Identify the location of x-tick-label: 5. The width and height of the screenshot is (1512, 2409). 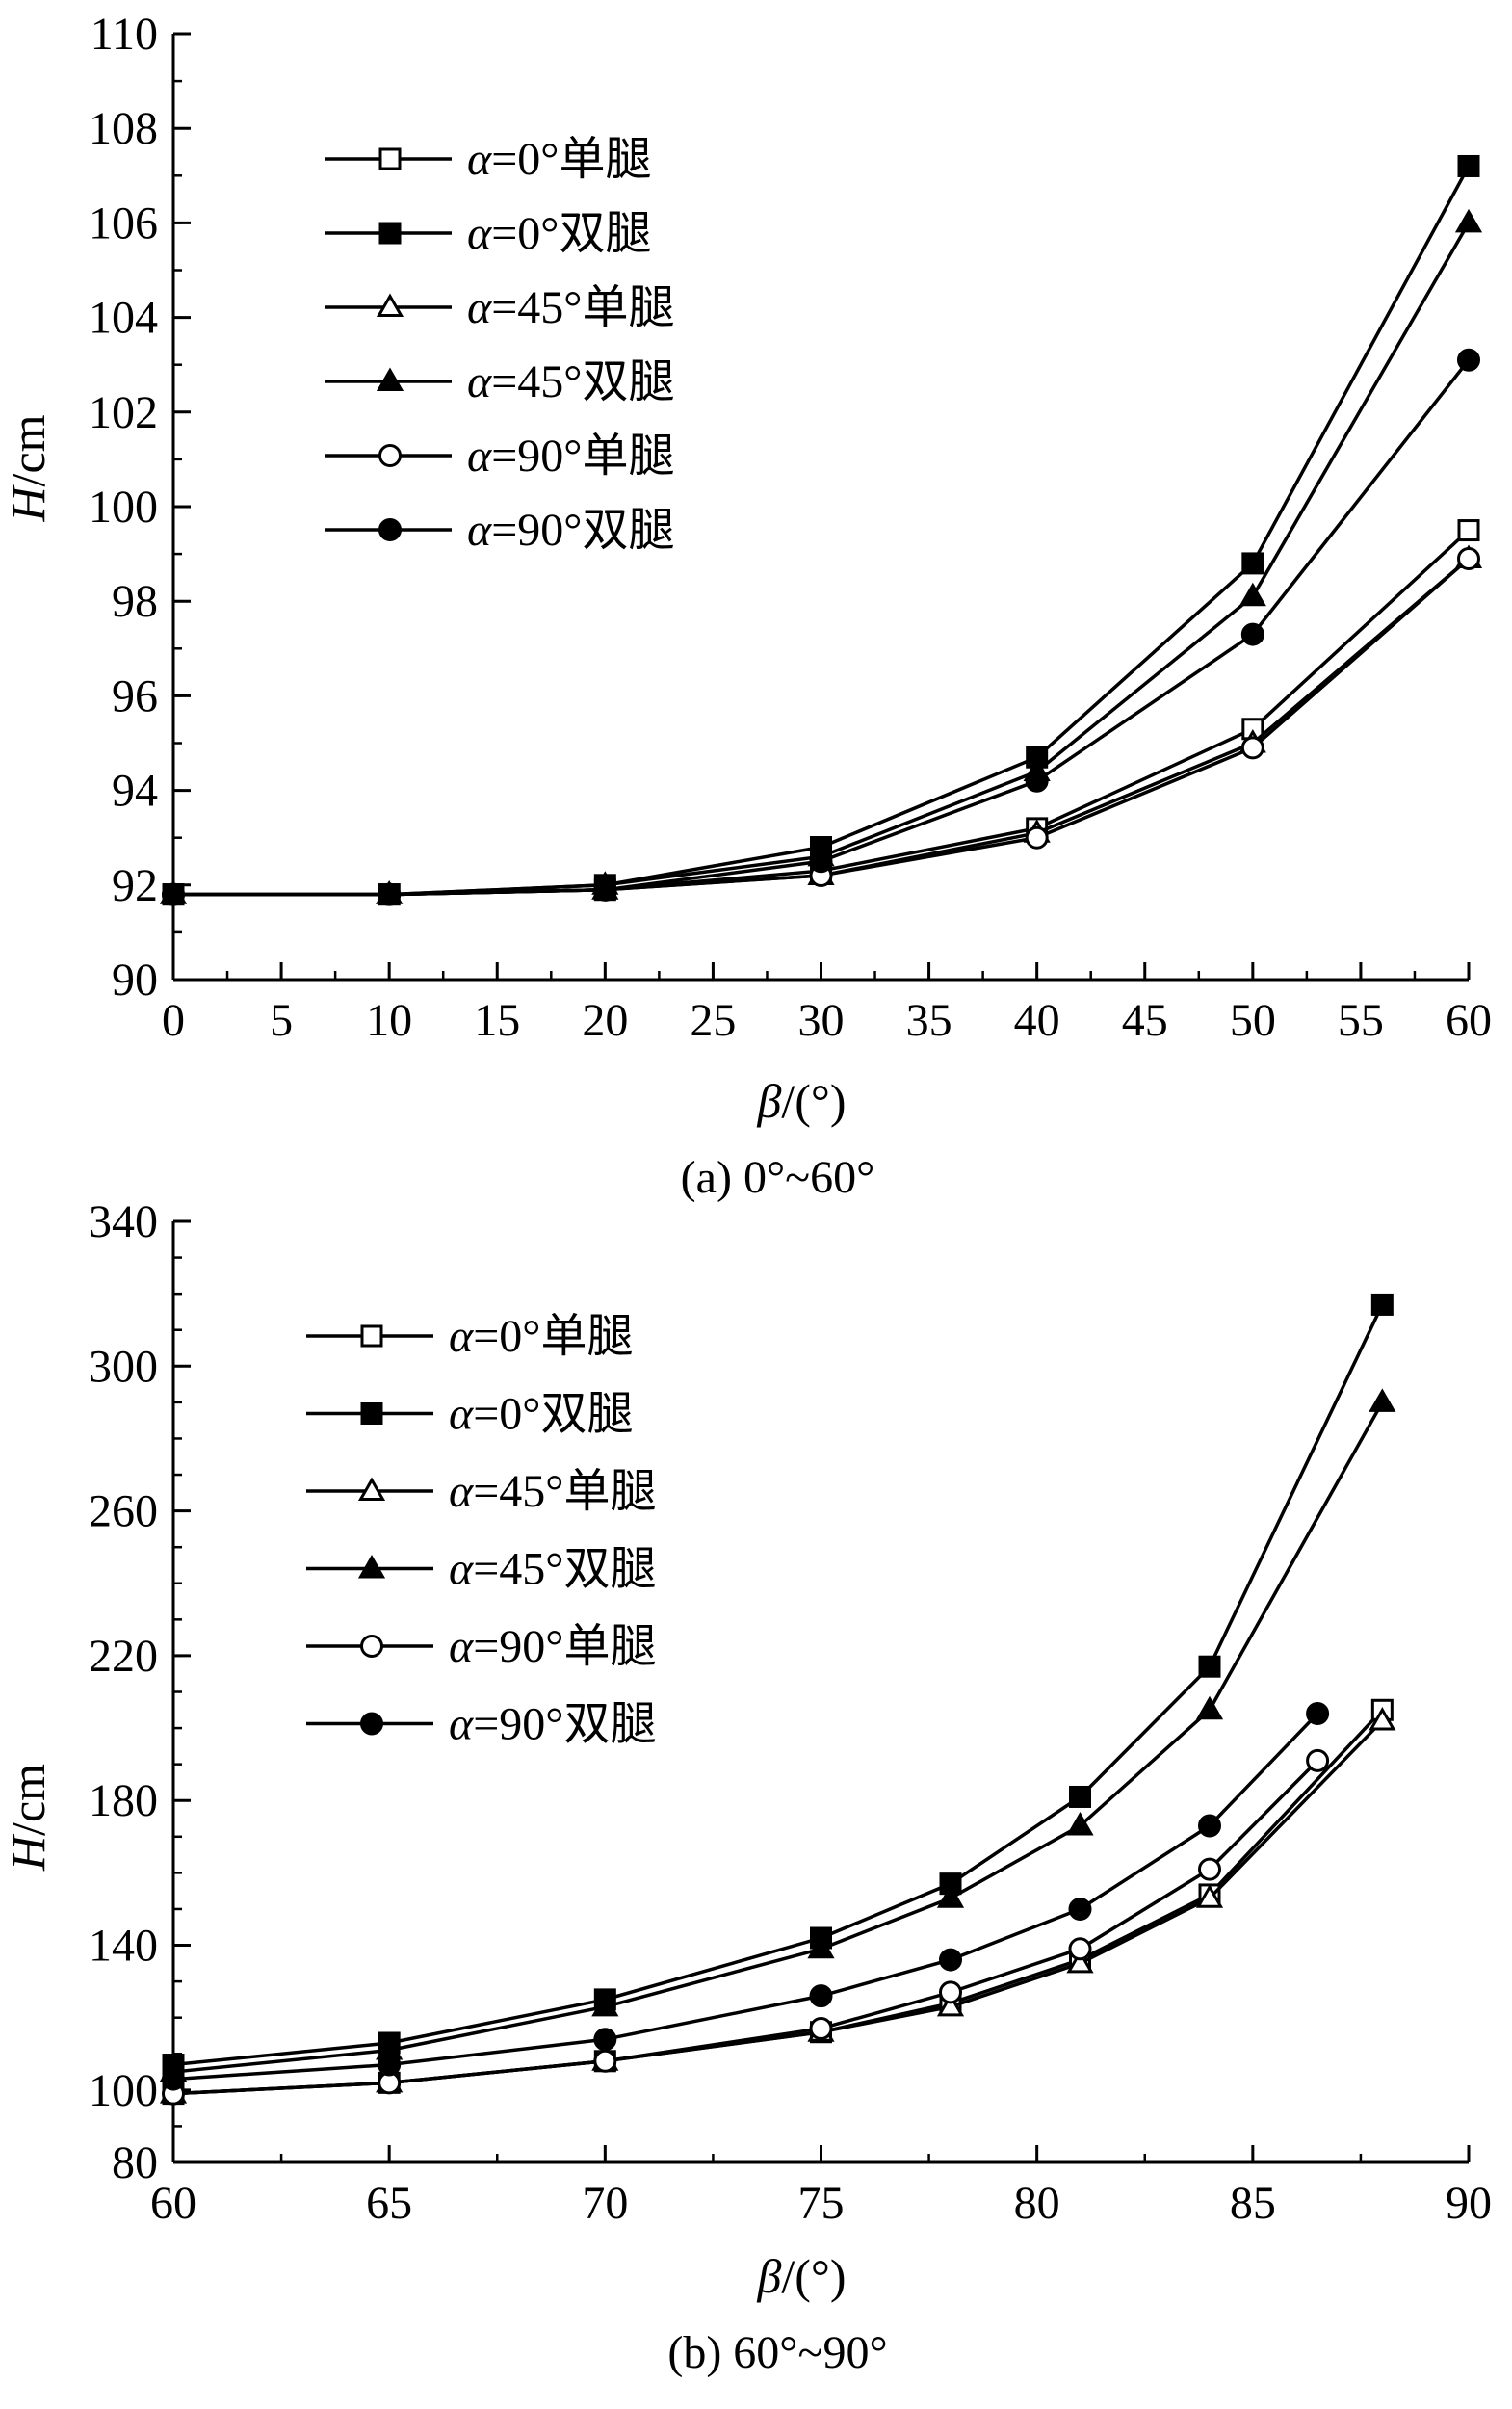
(281, 1020).